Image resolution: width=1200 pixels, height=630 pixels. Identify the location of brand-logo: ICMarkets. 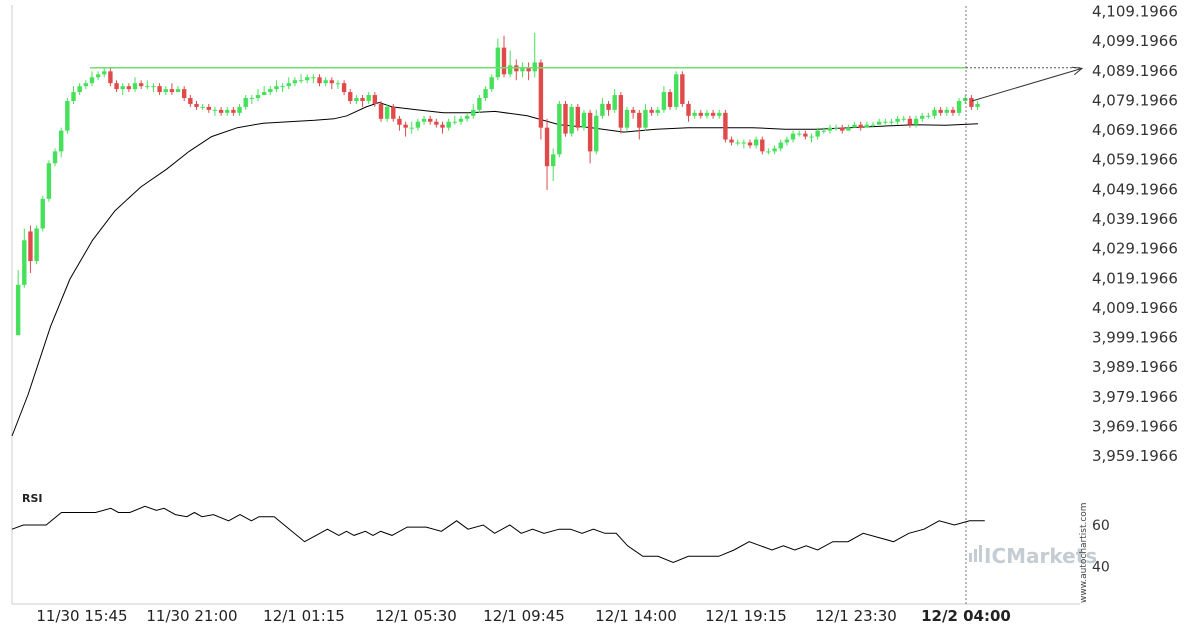
(1033, 556).